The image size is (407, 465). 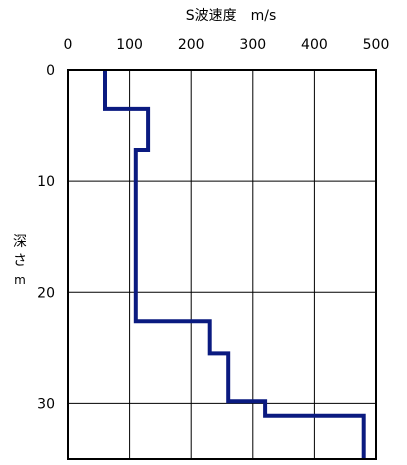 What do you see at coordinates (129, 45) in the screenshot?
I see `x-tick-label: 100` at bounding box center [129, 45].